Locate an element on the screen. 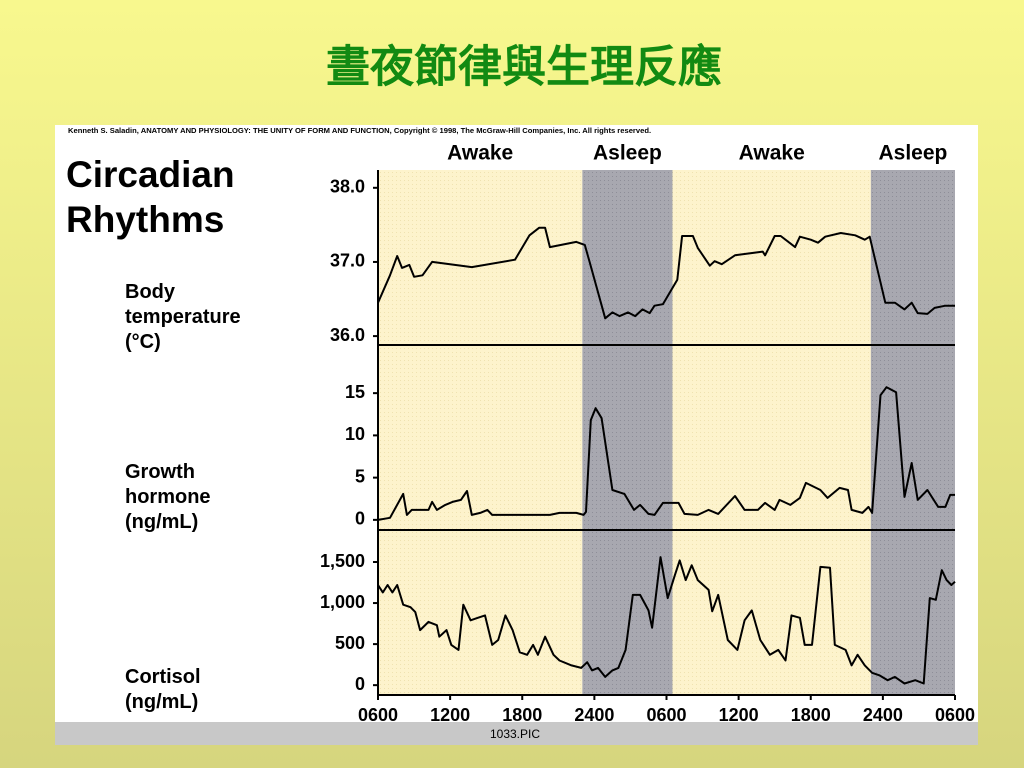 The height and width of the screenshot is (768, 1024). footer-bar is located at coordinates (516, 733).